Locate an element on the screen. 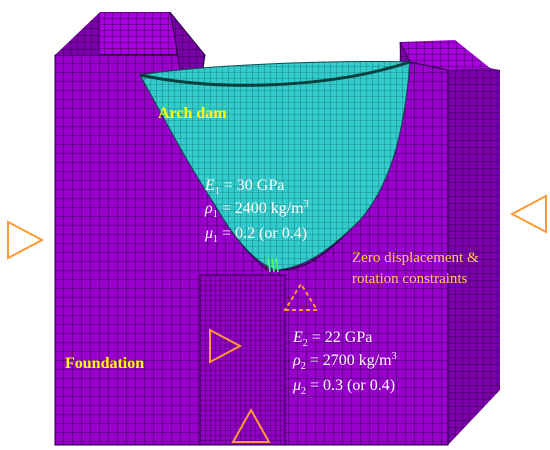  arch-dam-base-marker is located at coordinates (273, 265).